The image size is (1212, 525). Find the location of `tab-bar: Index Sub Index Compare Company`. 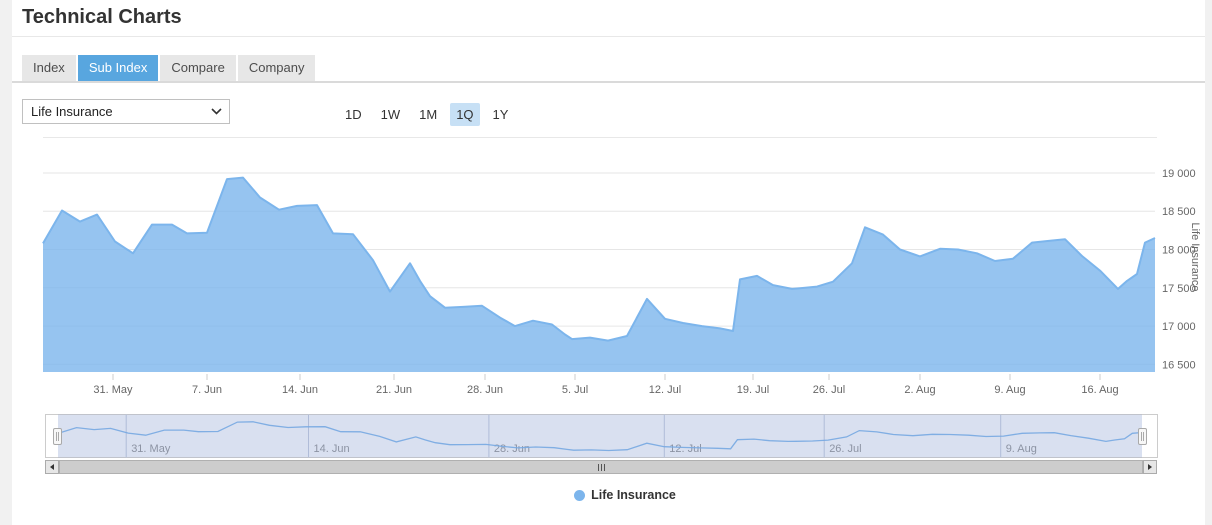

tab-bar: Index Sub Index Compare Company is located at coordinates (169, 68).